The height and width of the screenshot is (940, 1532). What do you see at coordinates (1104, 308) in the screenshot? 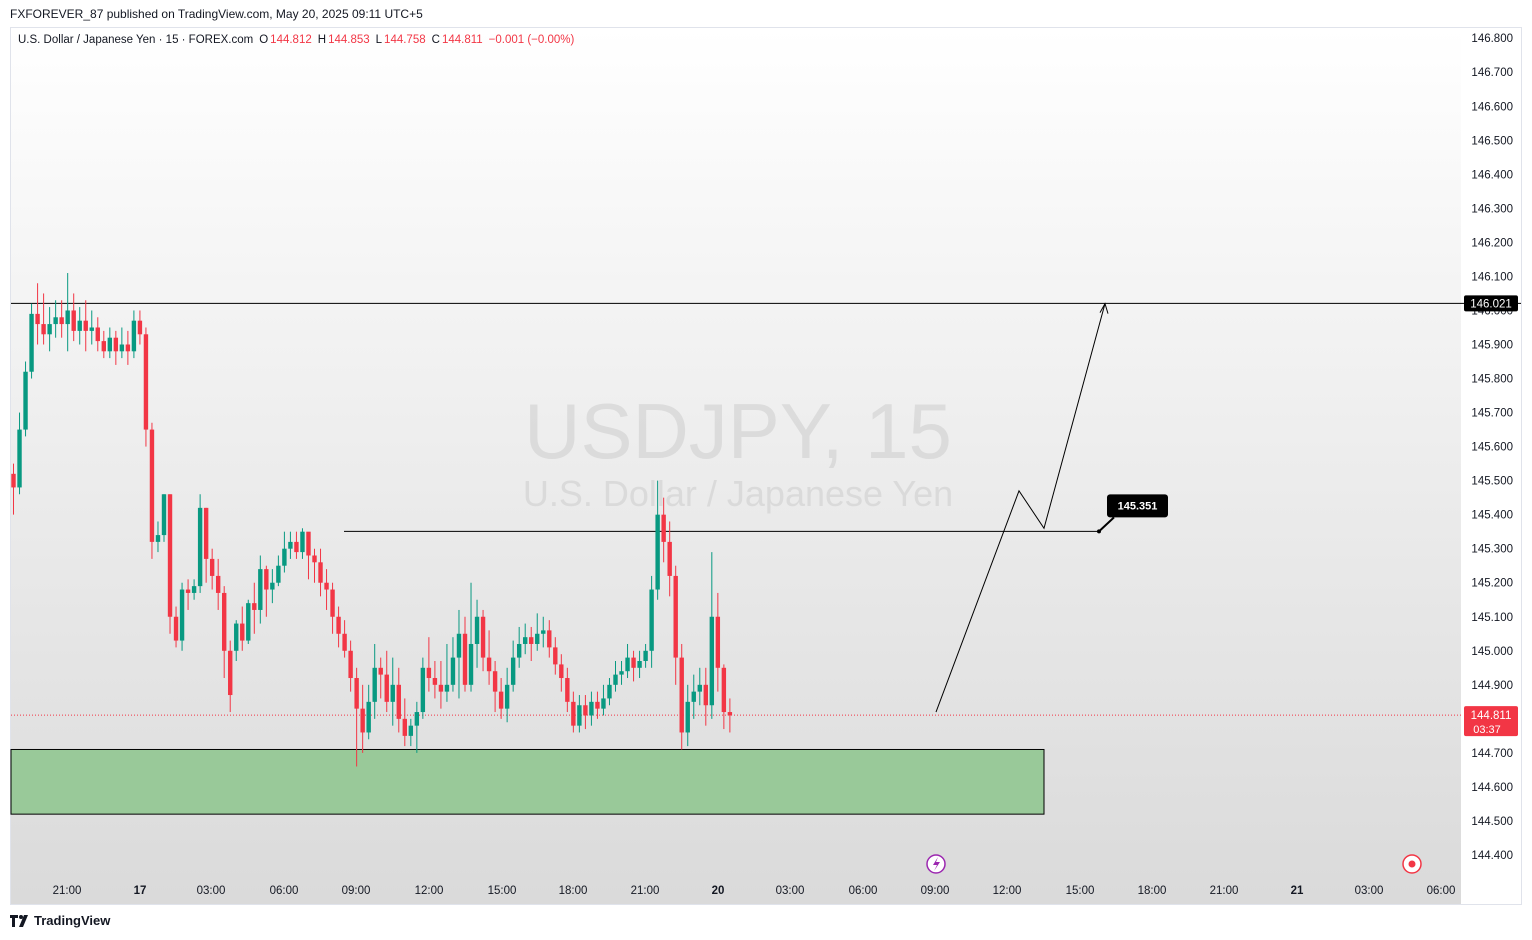
I see `projection-arrowhead` at bounding box center [1104, 308].